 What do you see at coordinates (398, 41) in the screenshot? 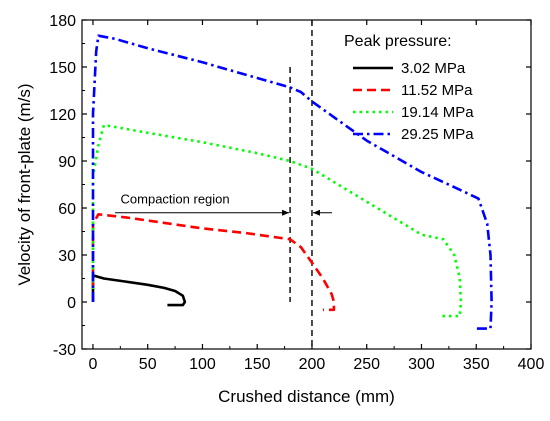
I see `legend-title: Peak pressure:` at bounding box center [398, 41].